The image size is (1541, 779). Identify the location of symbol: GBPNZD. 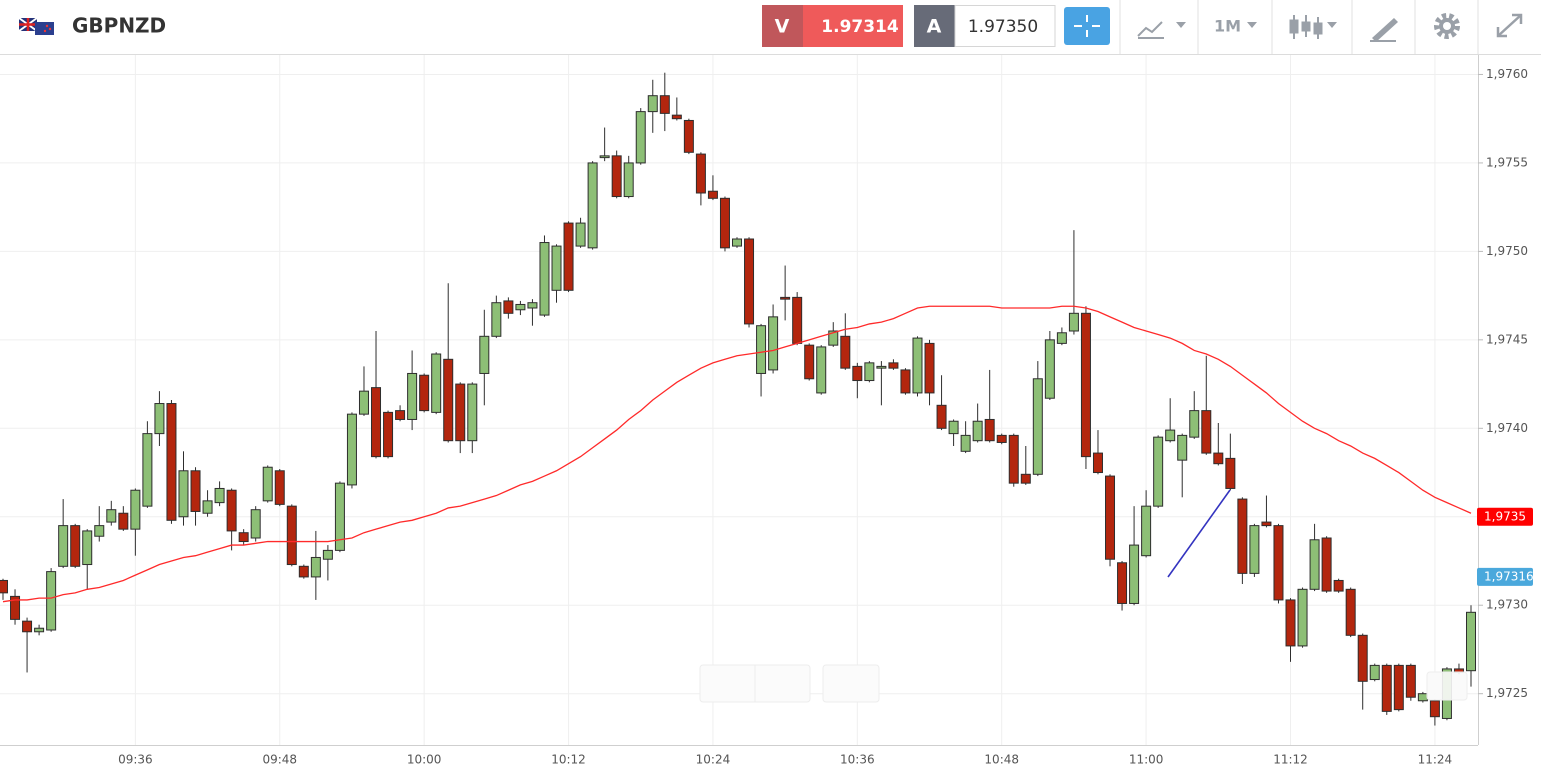
(119, 26).